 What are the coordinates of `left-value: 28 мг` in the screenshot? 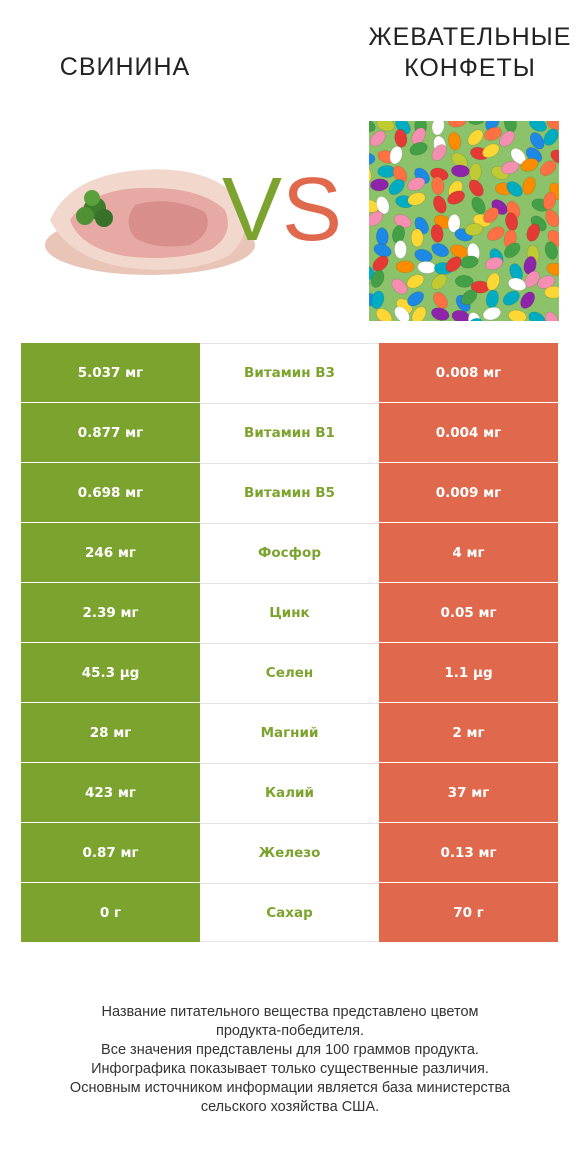 It's located at (110, 732).